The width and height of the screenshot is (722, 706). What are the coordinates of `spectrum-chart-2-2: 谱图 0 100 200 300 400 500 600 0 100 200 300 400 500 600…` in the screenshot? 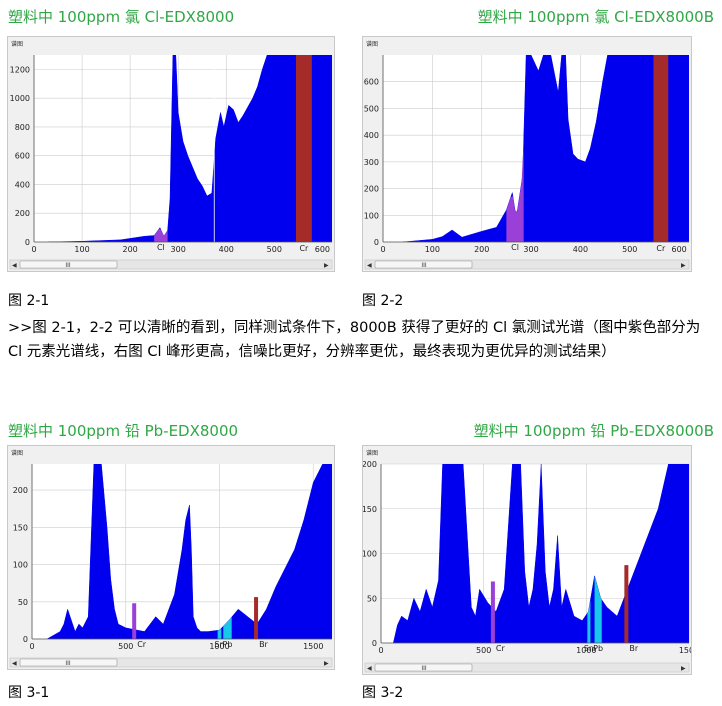 It's located at (527, 155).